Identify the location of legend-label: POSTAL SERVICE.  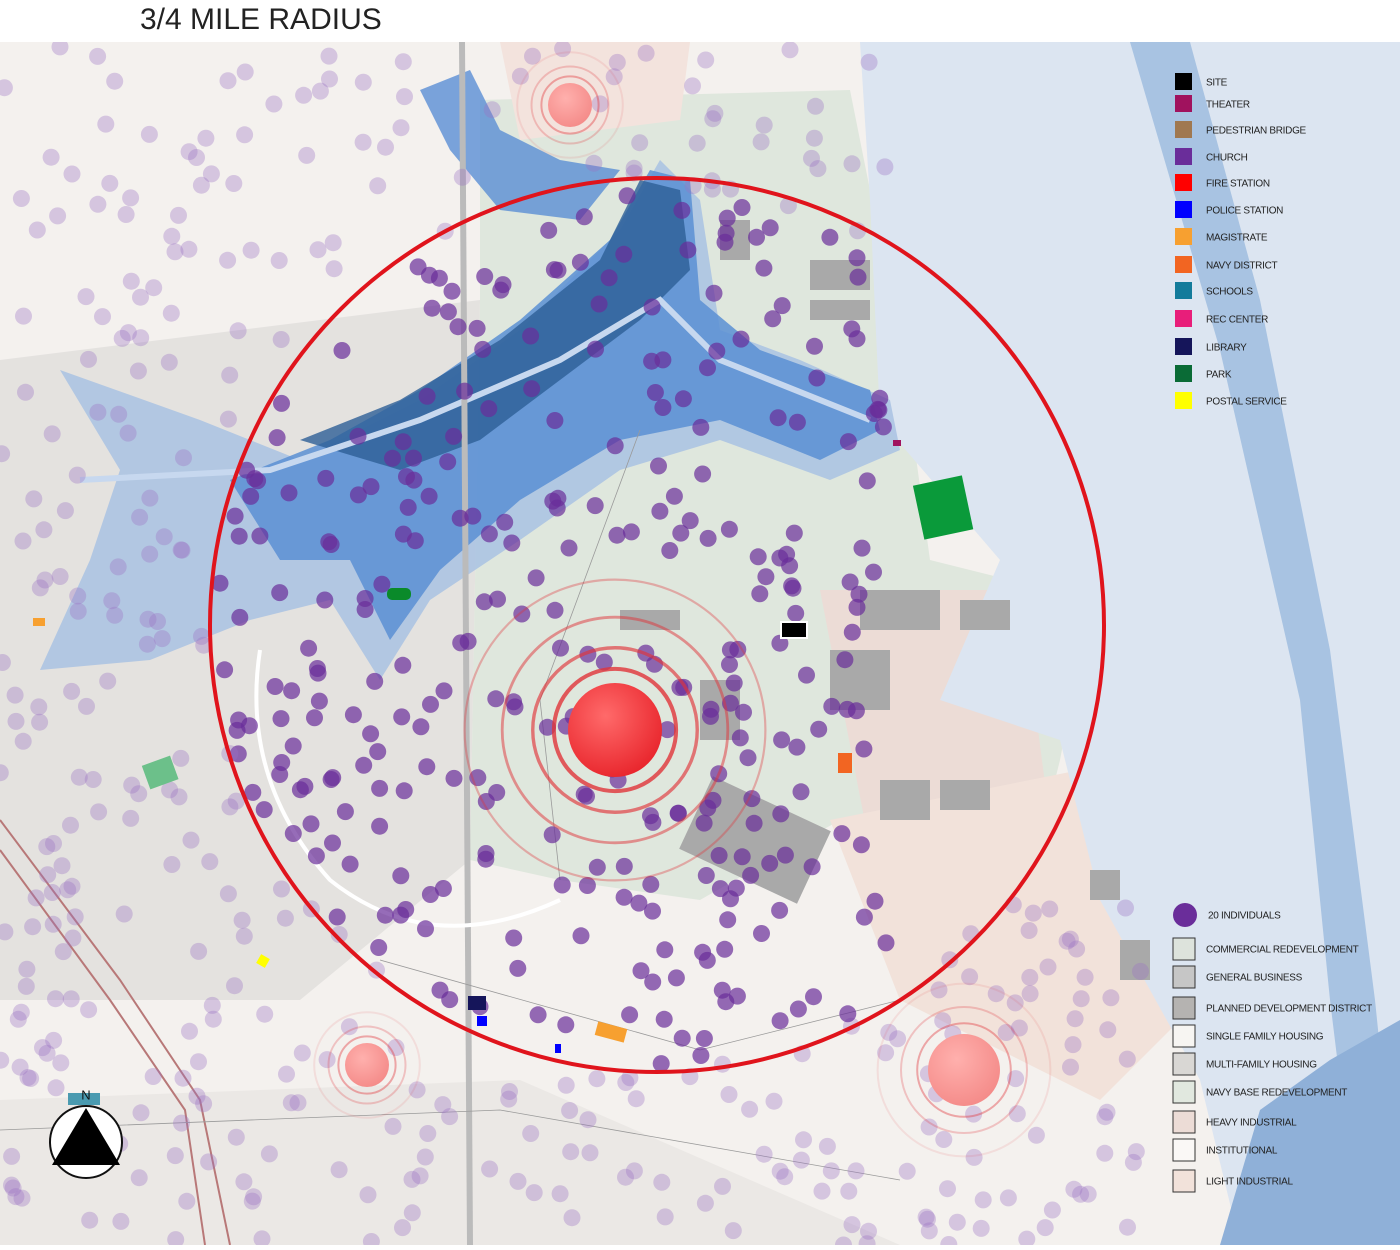
(1246, 402).